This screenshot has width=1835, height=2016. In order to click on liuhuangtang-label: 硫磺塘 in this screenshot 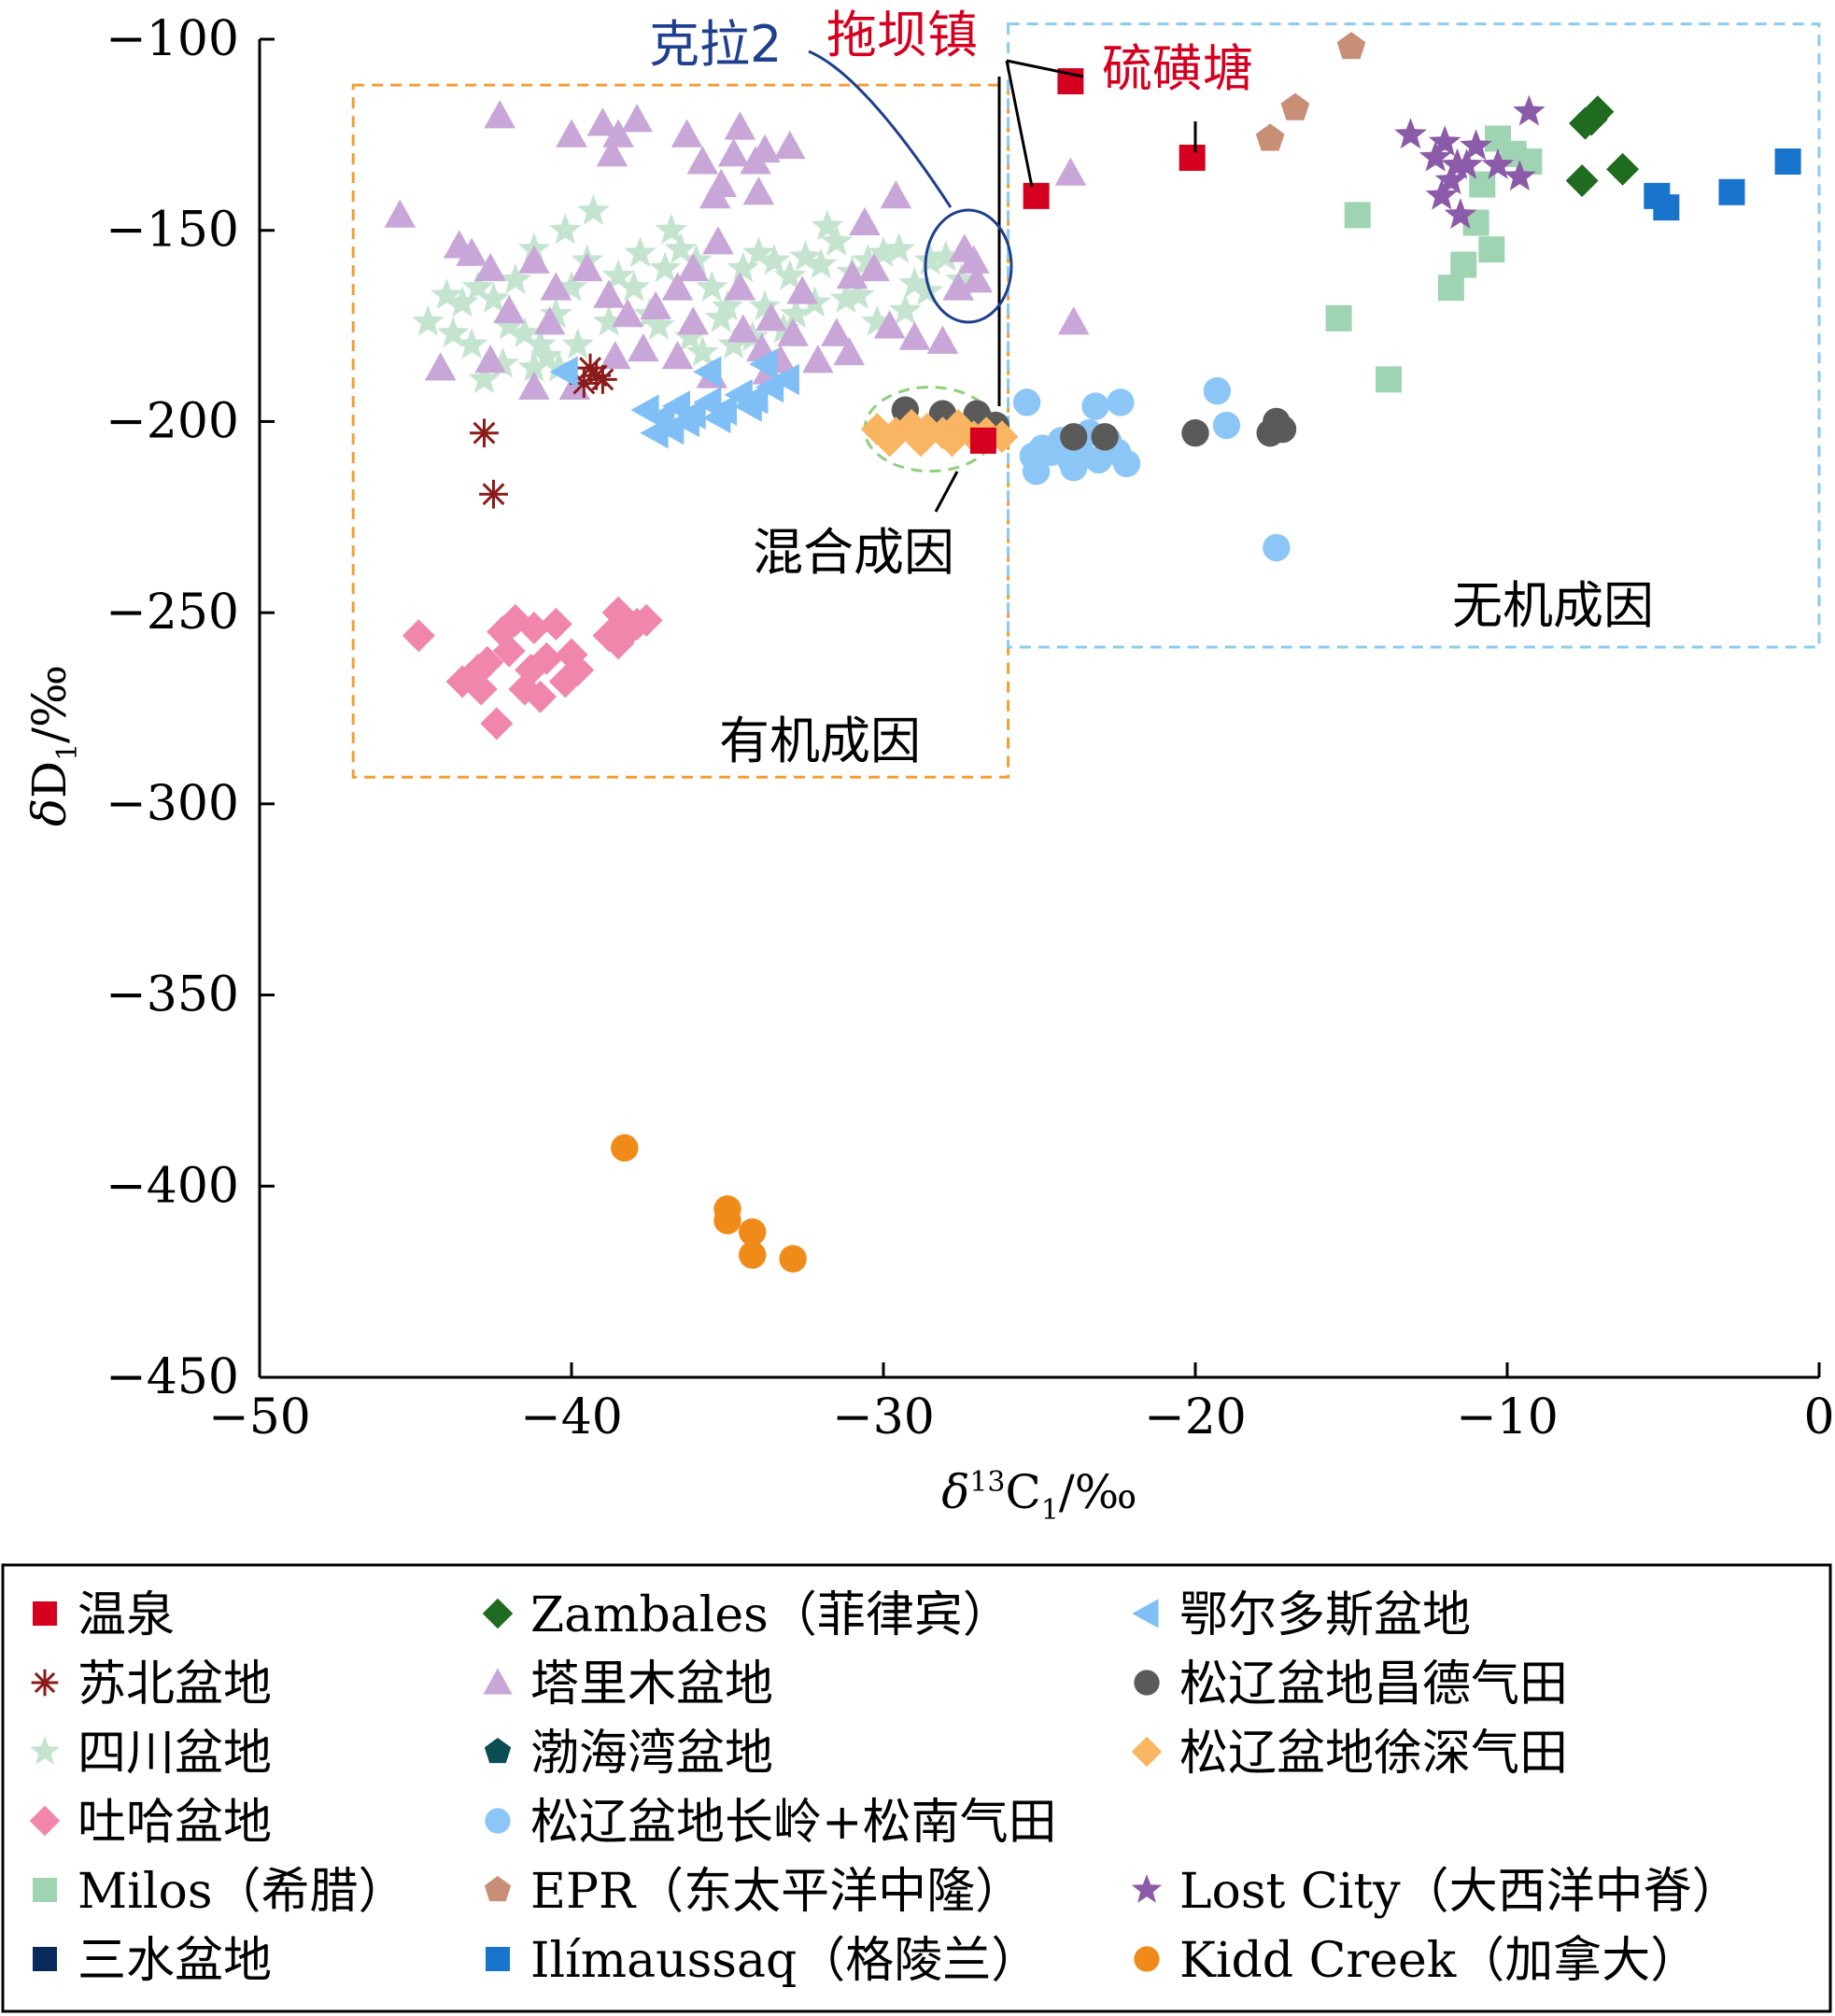, I will do `click(1177, 68)`.